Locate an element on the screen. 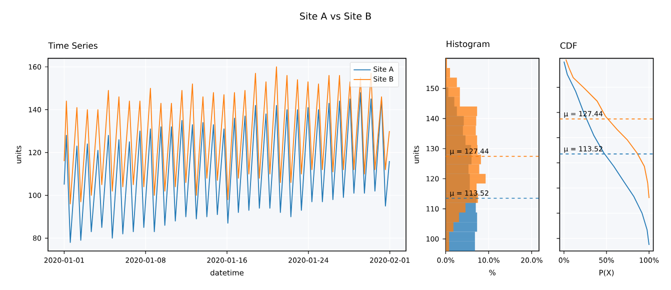 The height and width of the screenshot is (290, 671). chart-title: Histogram is located at coordinates (468, 44).